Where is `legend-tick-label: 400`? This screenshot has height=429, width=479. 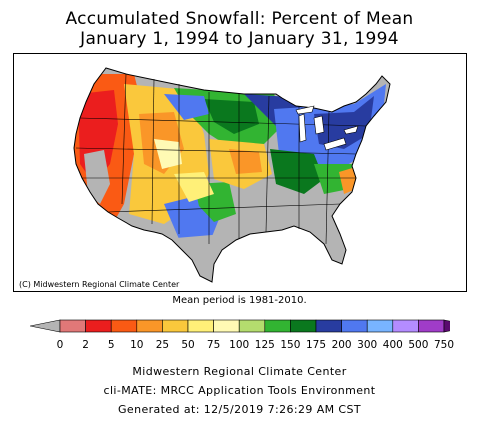
legend-tick-label: 400 is located at coordinates (392, 345).